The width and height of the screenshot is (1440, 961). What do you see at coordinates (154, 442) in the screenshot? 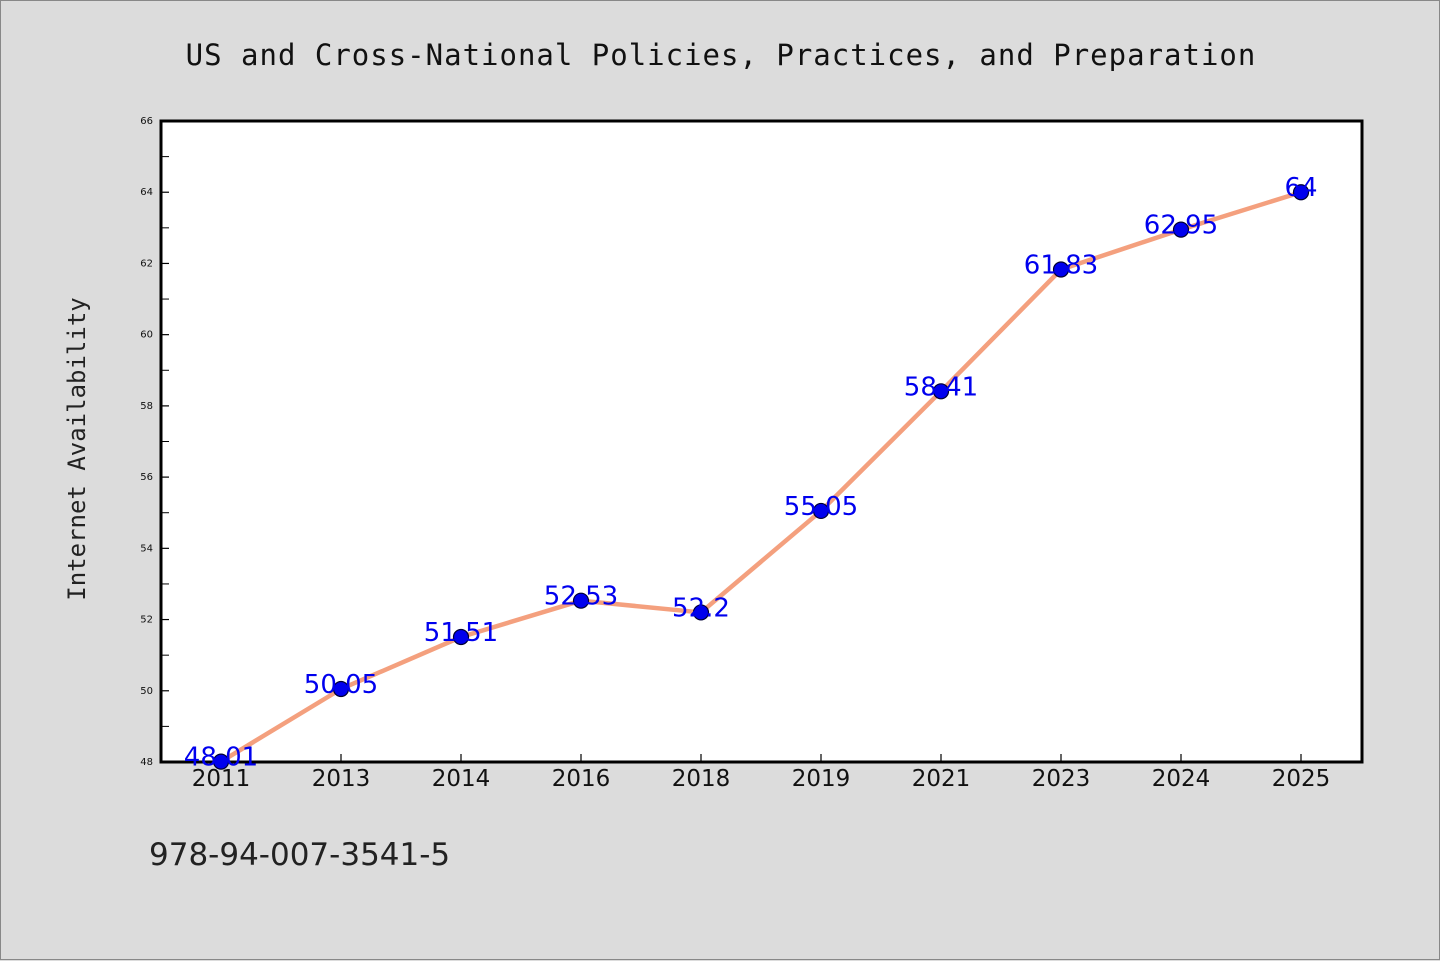
I see `y-axis-ticks: 48 50 52 54 56 58 60 62 64 66` at bounding box center [154, 442].